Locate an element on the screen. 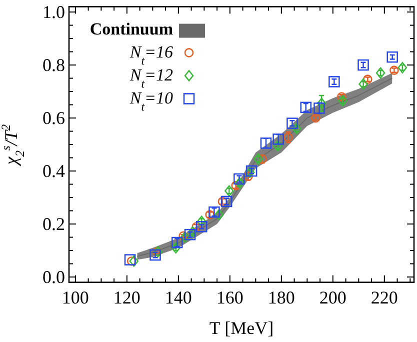  x-tick-label: 140 is located at coordinates (178, 297).